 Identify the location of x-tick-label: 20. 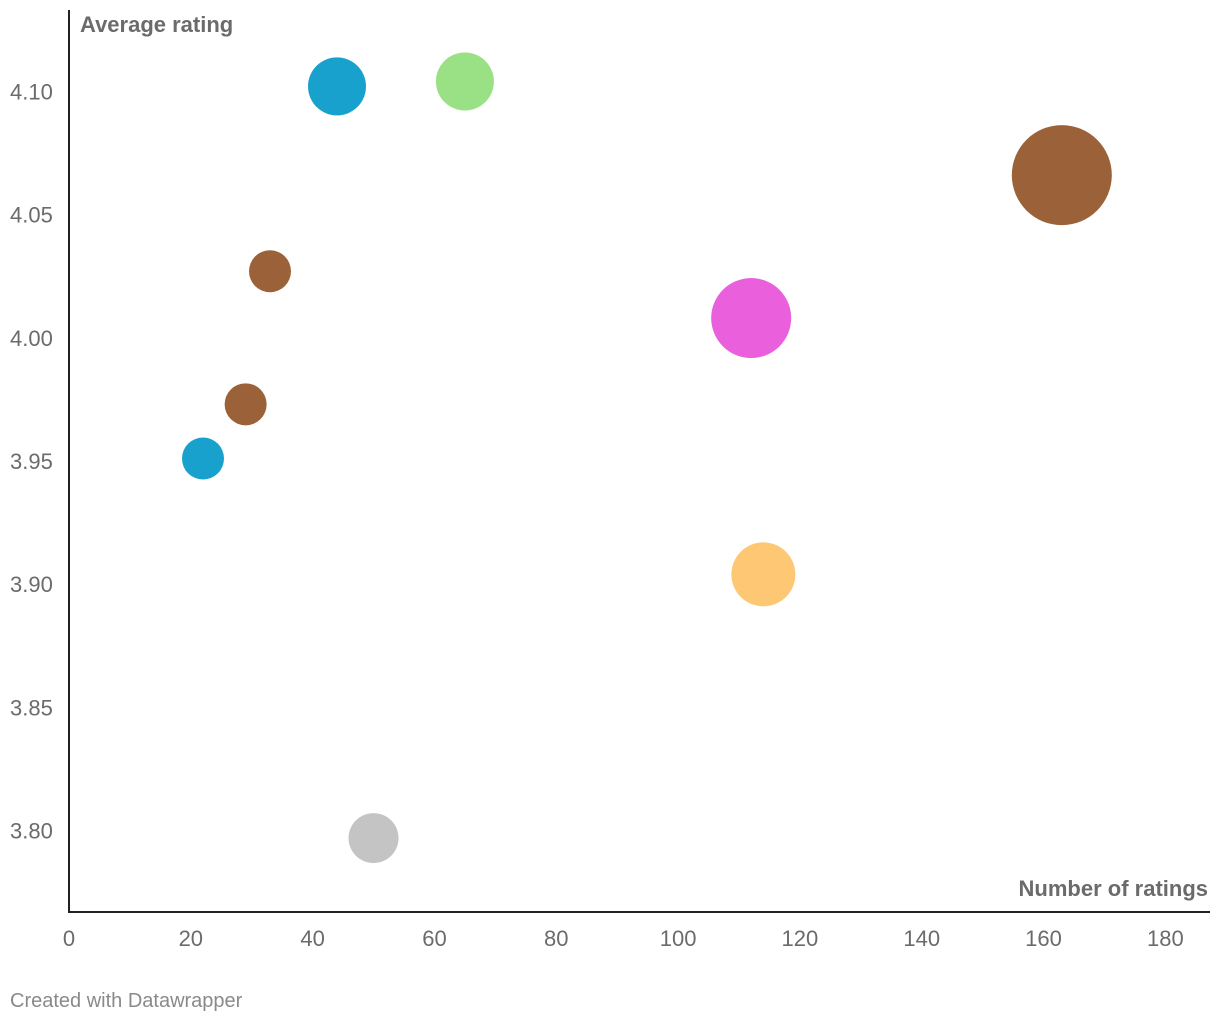
(191, 938).